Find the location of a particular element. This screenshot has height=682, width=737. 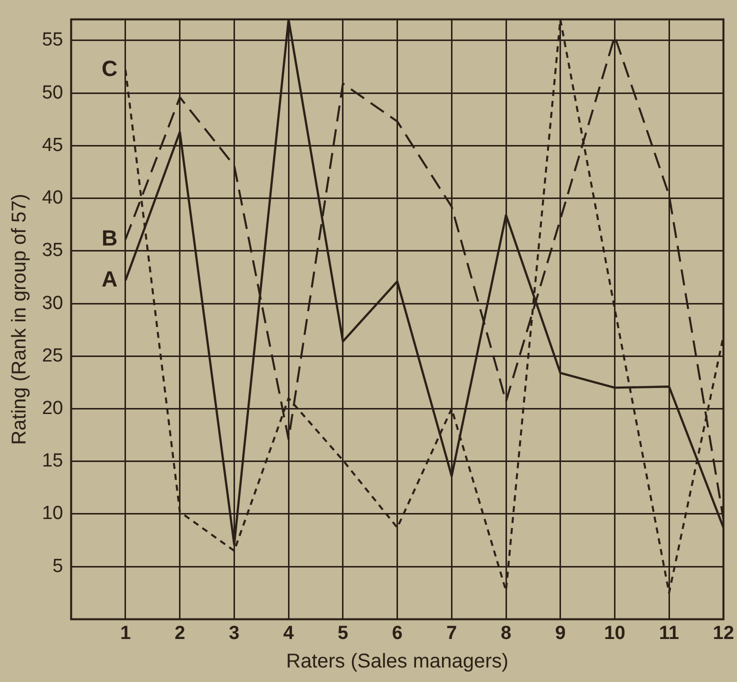

y-tick-label: 15 is located at coordinates (53, 461).